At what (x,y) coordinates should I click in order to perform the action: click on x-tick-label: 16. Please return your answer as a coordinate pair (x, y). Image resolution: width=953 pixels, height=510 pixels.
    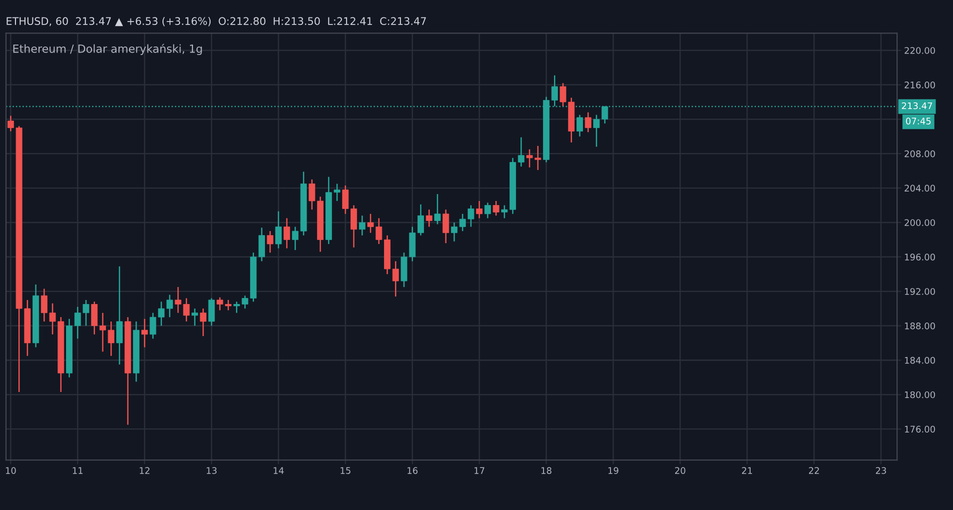
    Looking at the image, I should click on (413, 470).